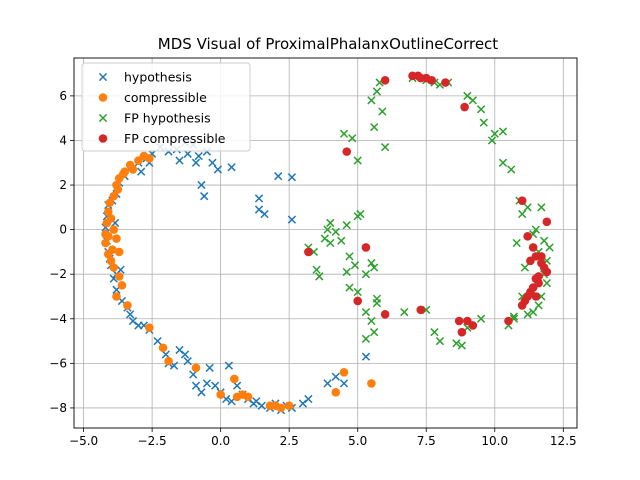  What do you see at coordinates (83, 441) in the screenshot?
I see `x-tick-label: −5.0` at bounding box center [83, 441].